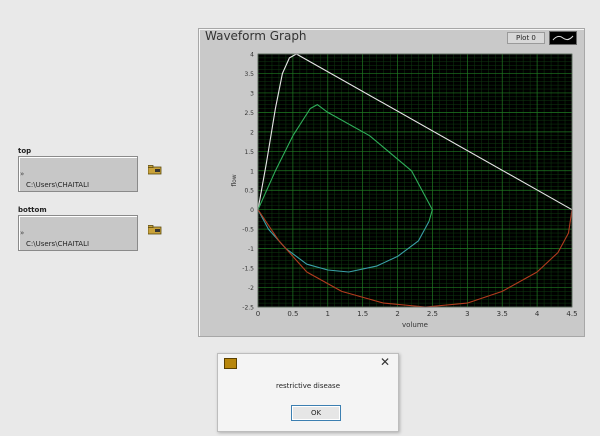 The width and height of the screenshot is (600, 436). I want to click on y-tick-label: 1, so click(252, 171).